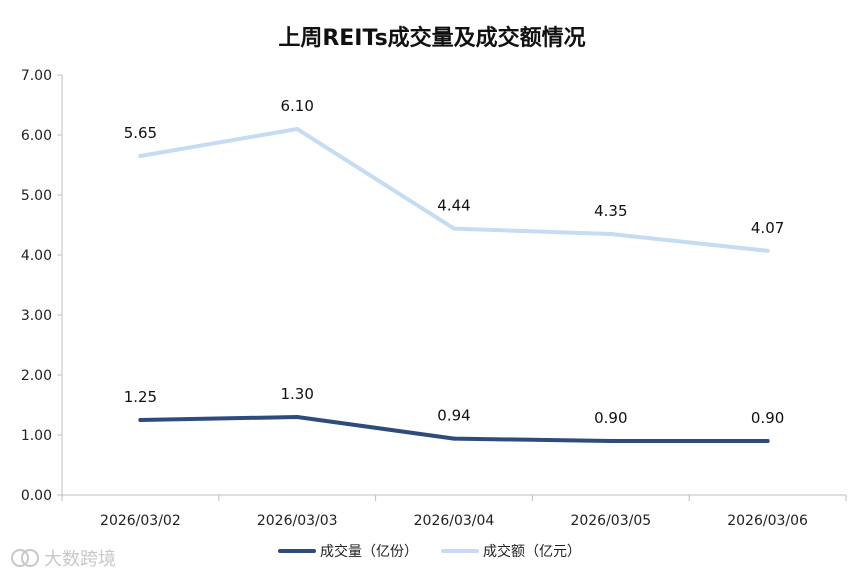 This screenshot has width=865, height=578. I want to click on y-tick-label: 6.00, so click(36, 136).